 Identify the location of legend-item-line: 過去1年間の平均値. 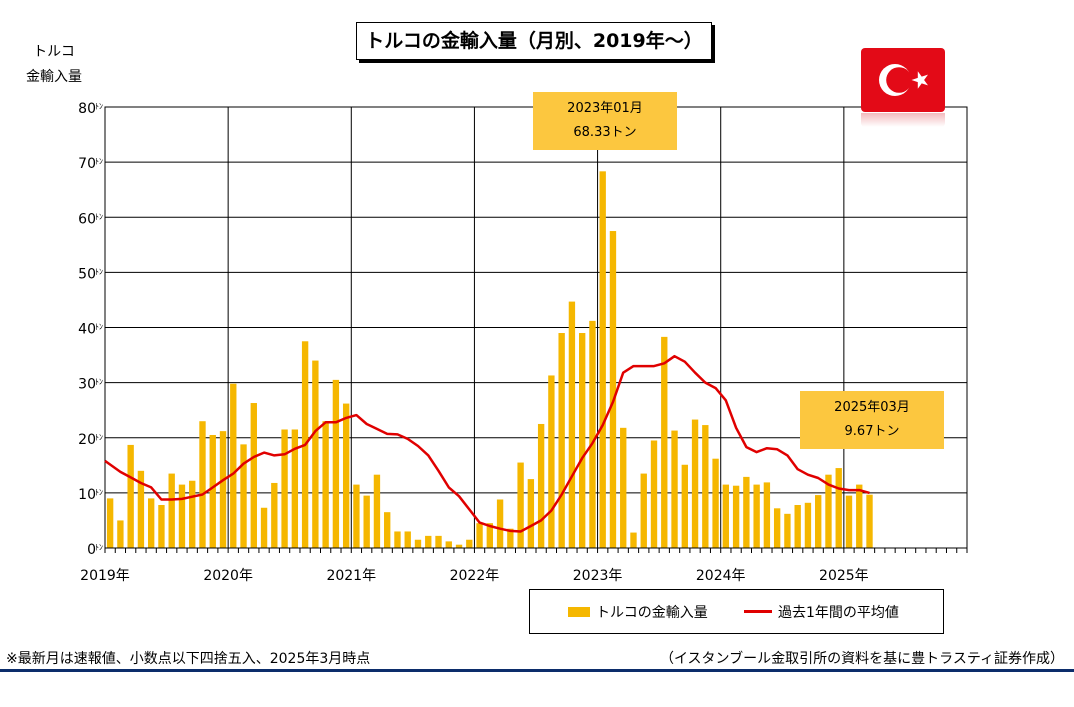
(821, 611).